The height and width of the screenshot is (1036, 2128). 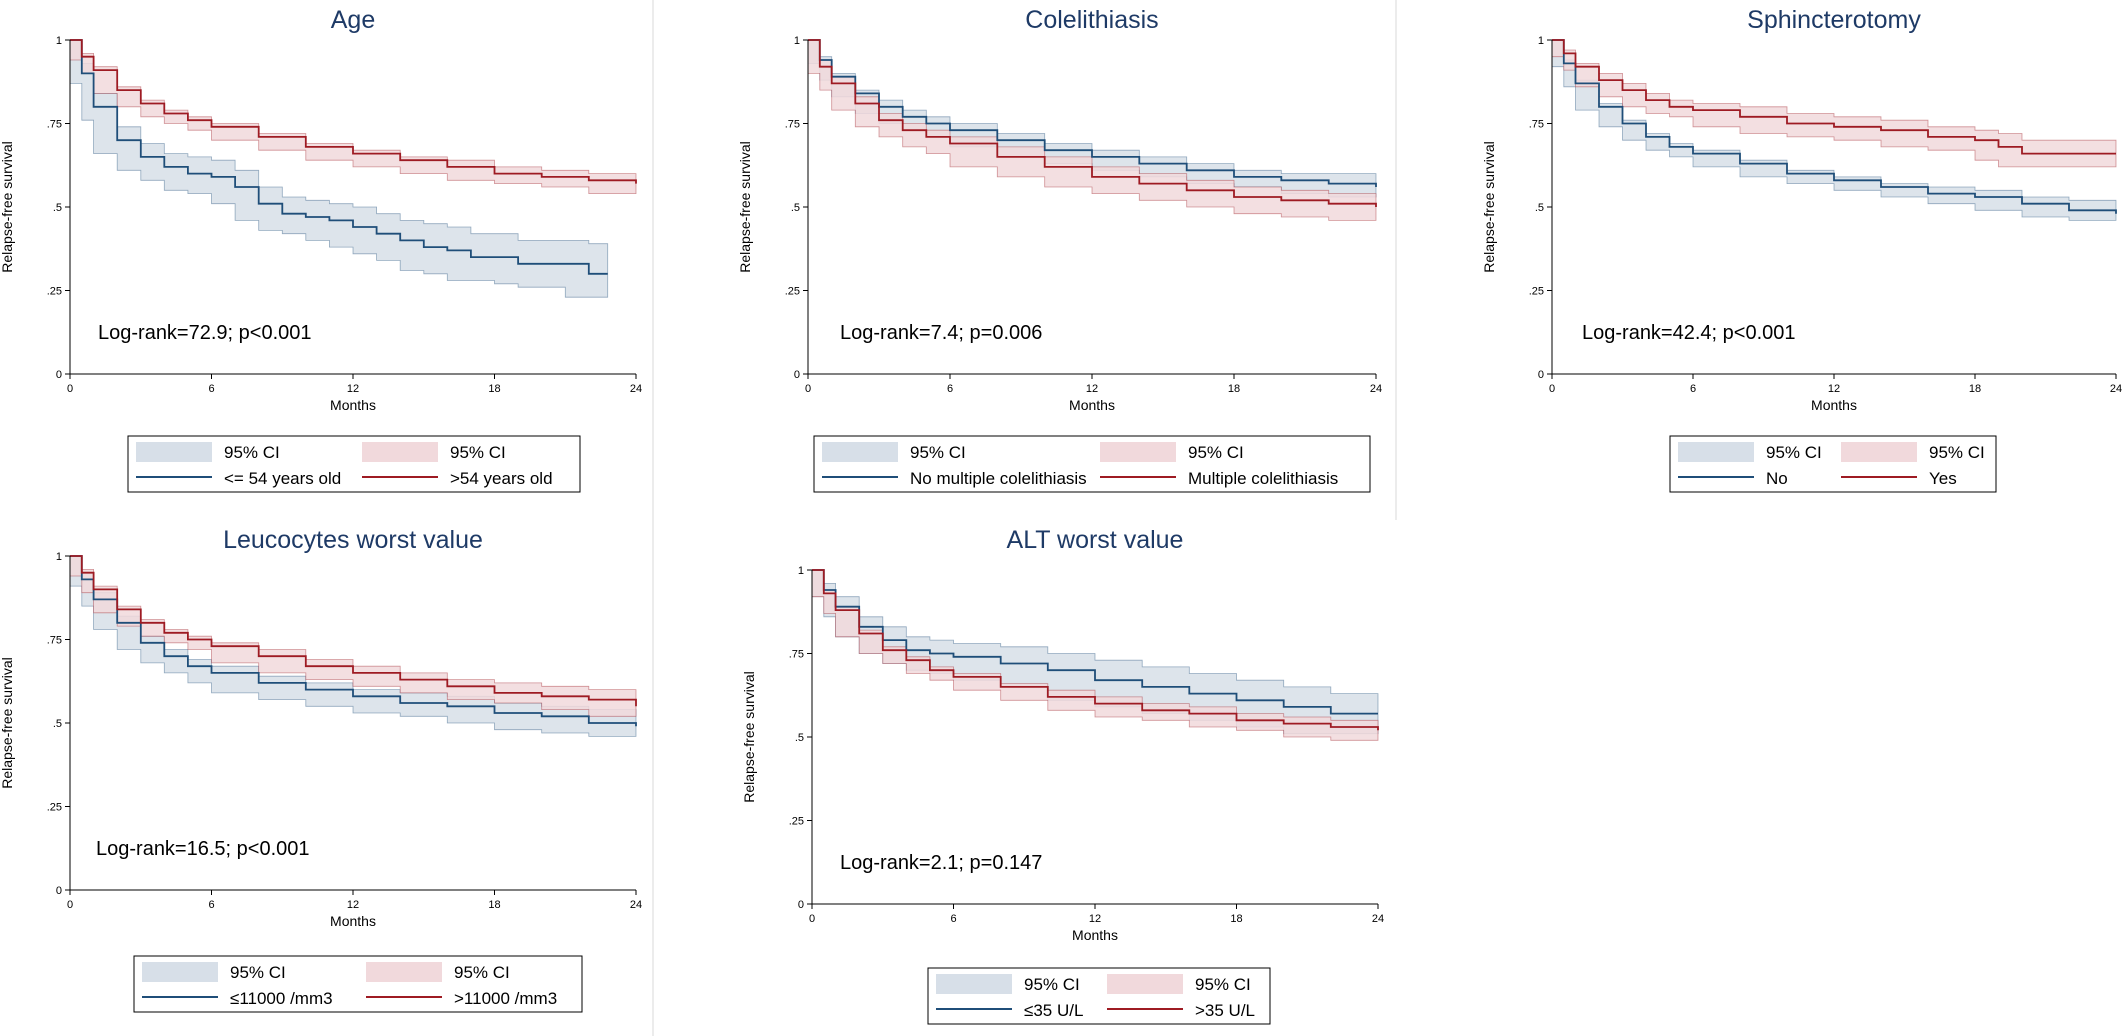 What do you see at coordinates (505, 998) in the screenshot?
I see `legend-label-group-2: >11000 /mm3` at bounding box center [505, 998].